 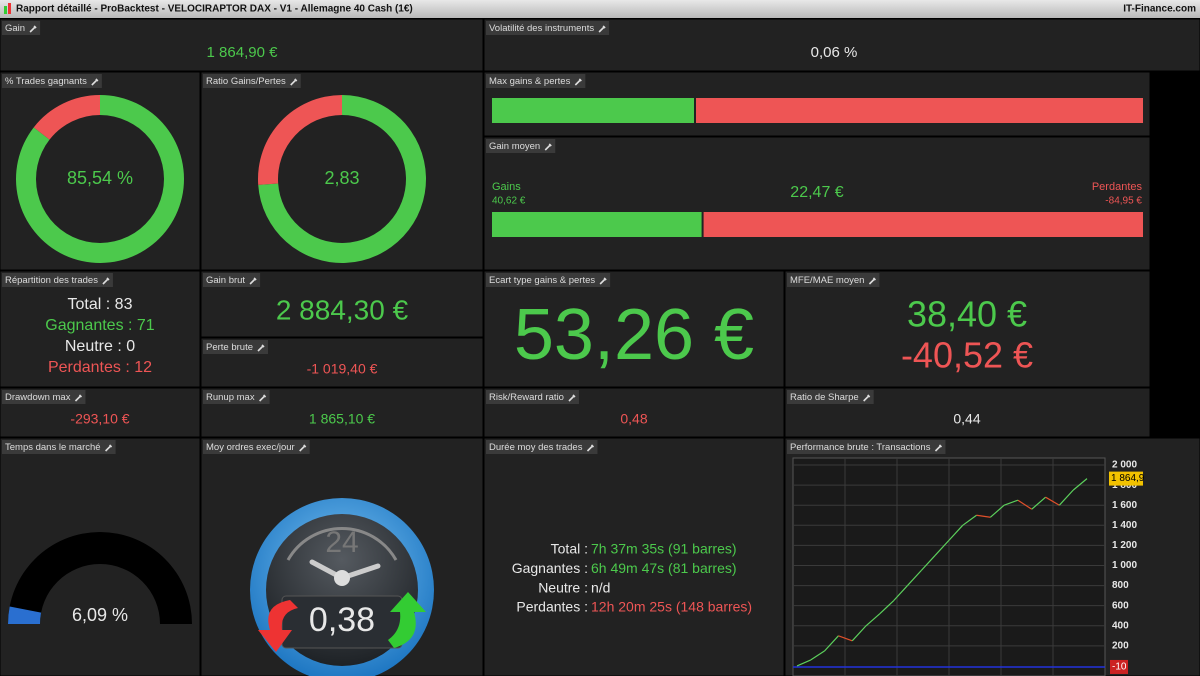 What do you see at coordinates (246, 81) in the screenshot?
I see `panel-title: Ratio Gains/Pertes` at bounding box center [246, 81].